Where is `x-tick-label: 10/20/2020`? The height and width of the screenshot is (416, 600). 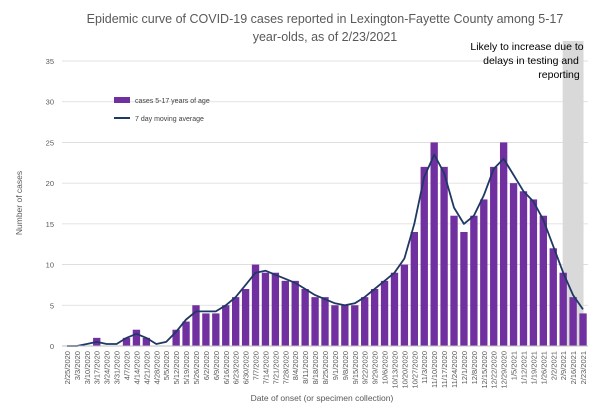 x-tick-label: 10/20/2020 is located at coordinates (404, 370).